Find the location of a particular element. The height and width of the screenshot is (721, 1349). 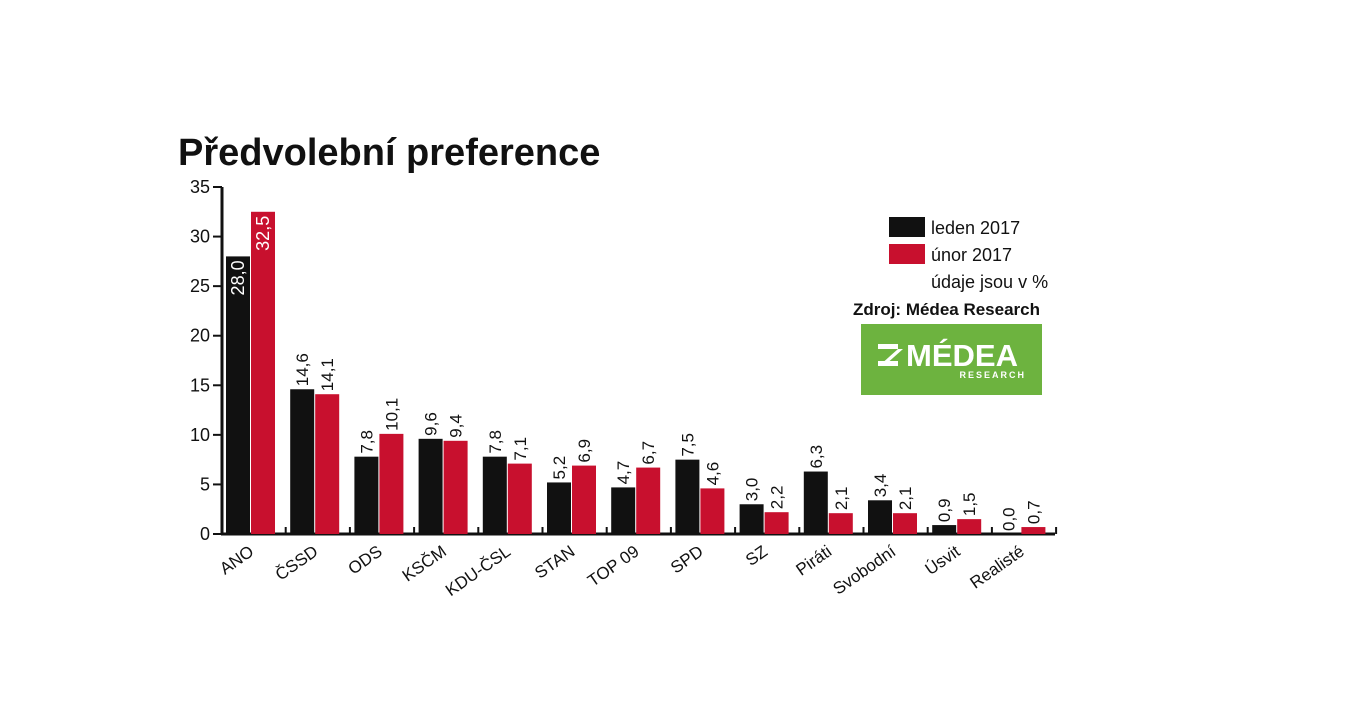

y-tick-label: 35 is located at coordinates (200, 187).